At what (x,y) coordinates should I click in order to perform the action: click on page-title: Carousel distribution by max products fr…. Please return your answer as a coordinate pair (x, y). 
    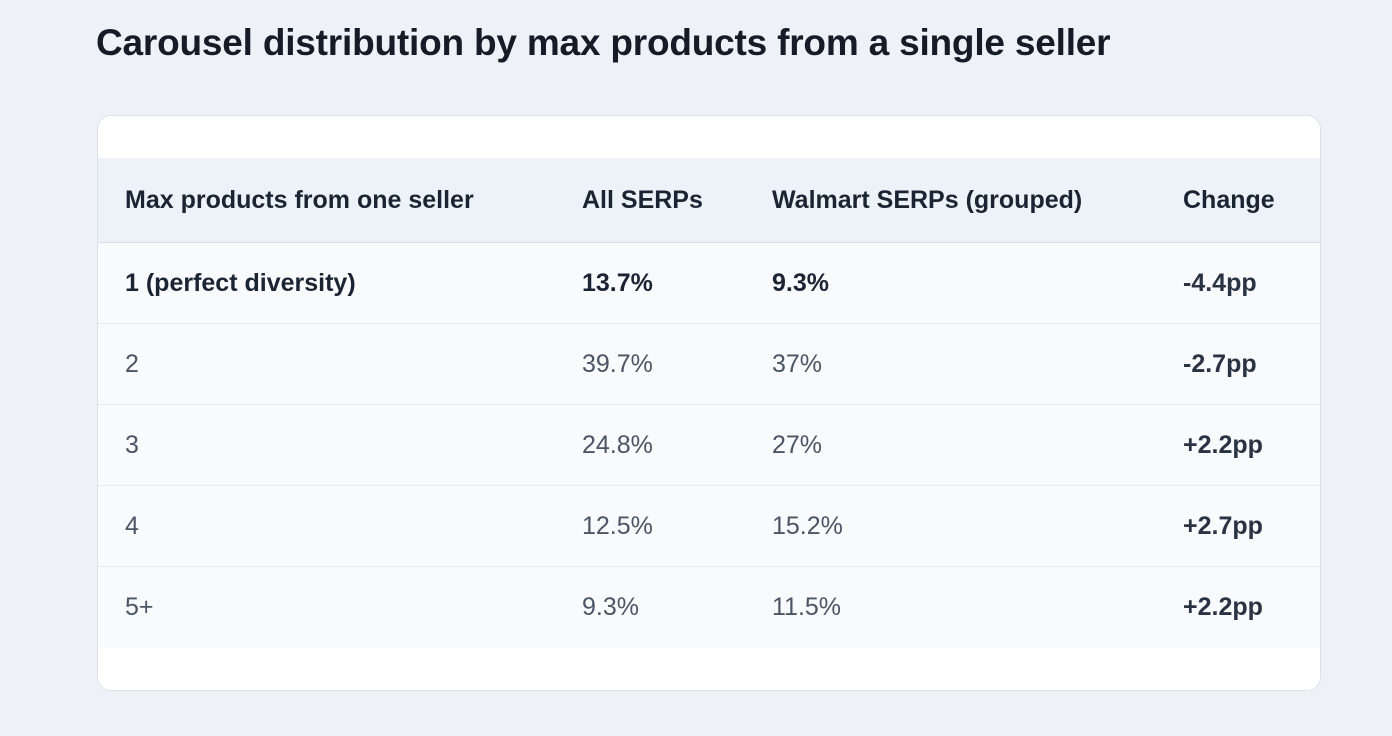
    Looking at the image, I should click on (603, 42).